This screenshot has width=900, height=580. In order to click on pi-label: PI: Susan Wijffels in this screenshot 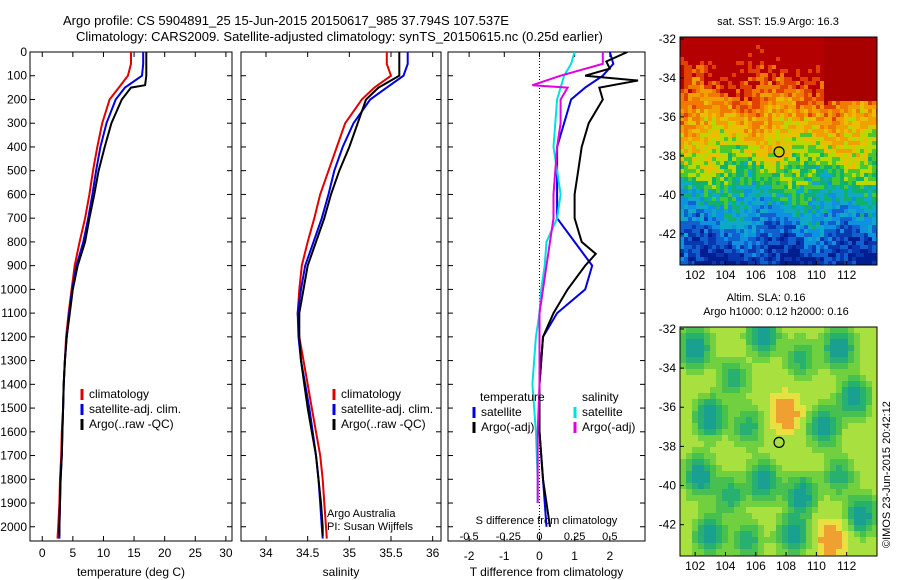, I will do `click(370, 527)`.